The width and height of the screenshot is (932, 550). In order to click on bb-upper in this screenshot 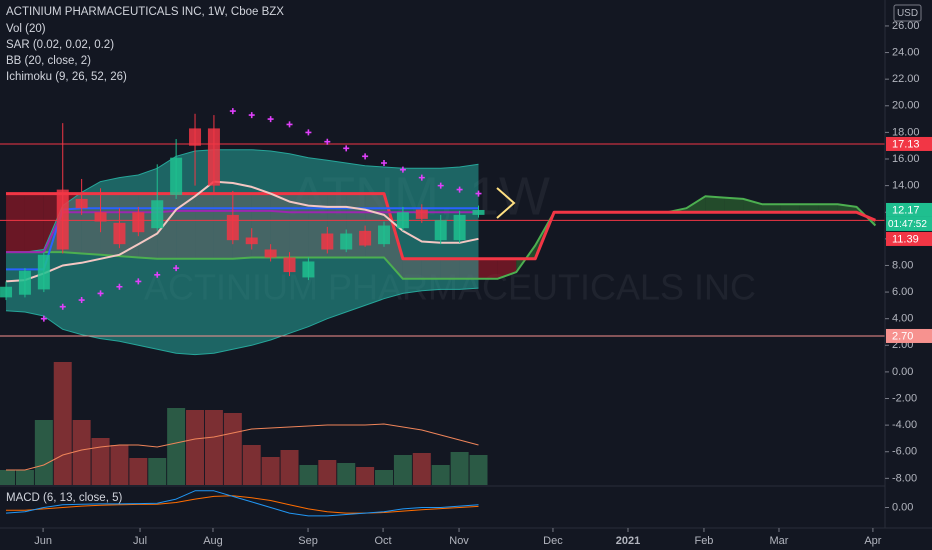, I will do `click(242, 201)`.